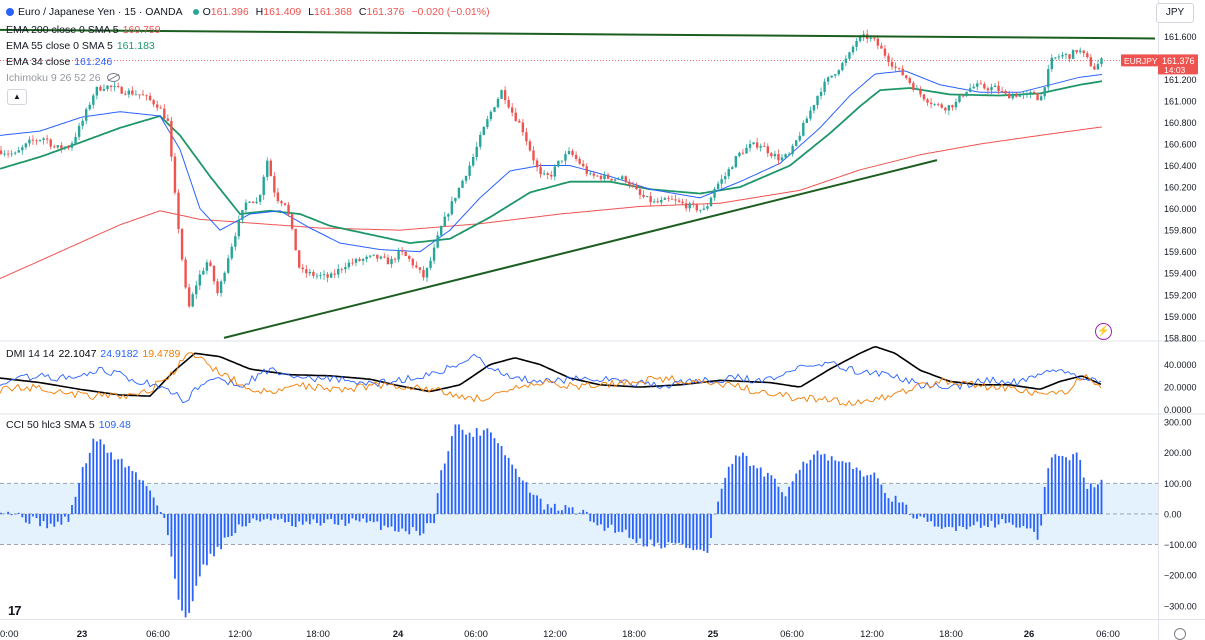 The height and width of the screenshot is (640, 1205). I want to click on collapse-legend-button: ▲, so click(17, 97).